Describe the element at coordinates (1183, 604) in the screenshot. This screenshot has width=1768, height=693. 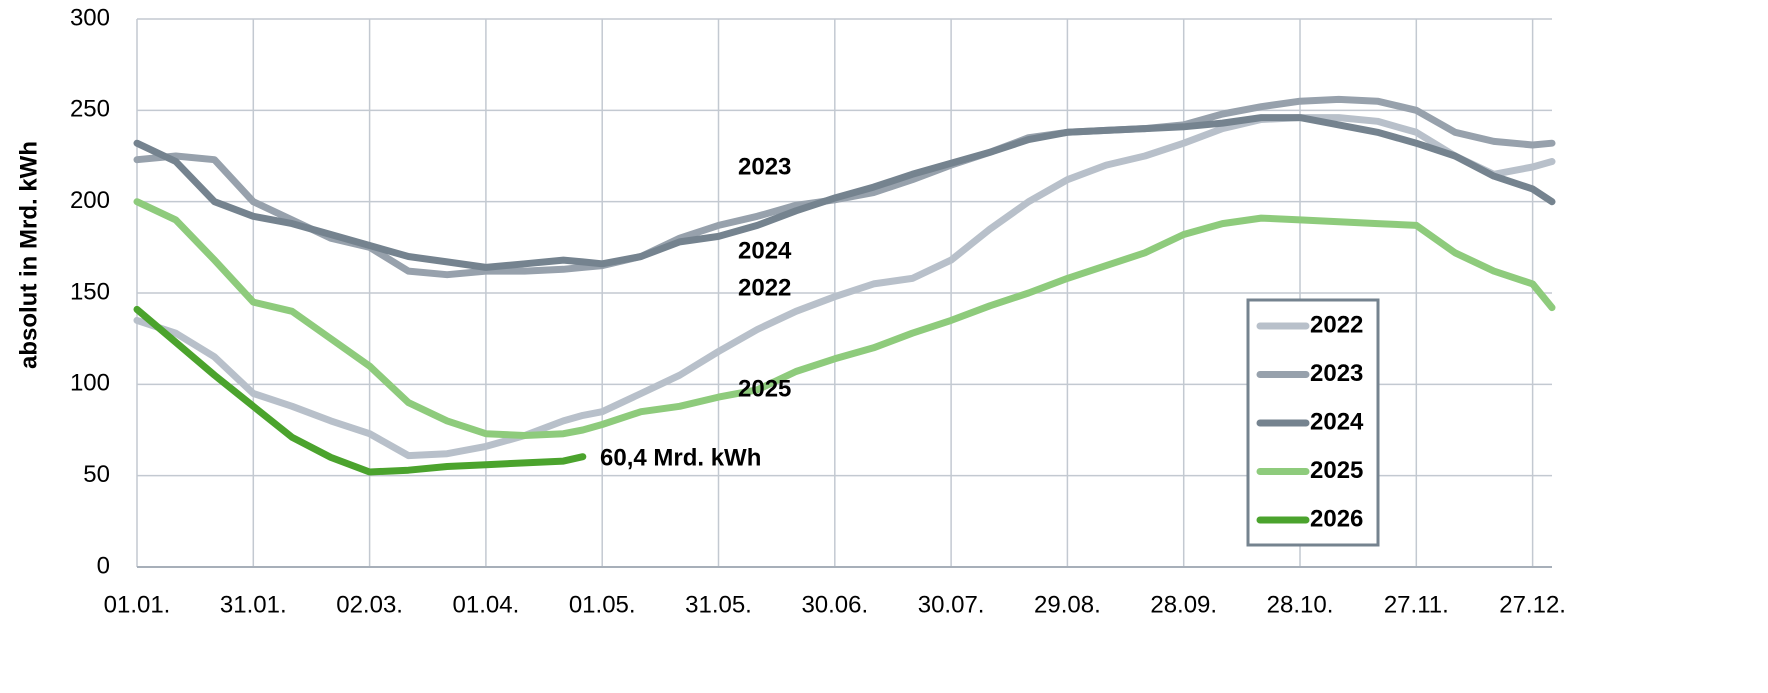
I see `x-tick-label: 28.09.` at that location.